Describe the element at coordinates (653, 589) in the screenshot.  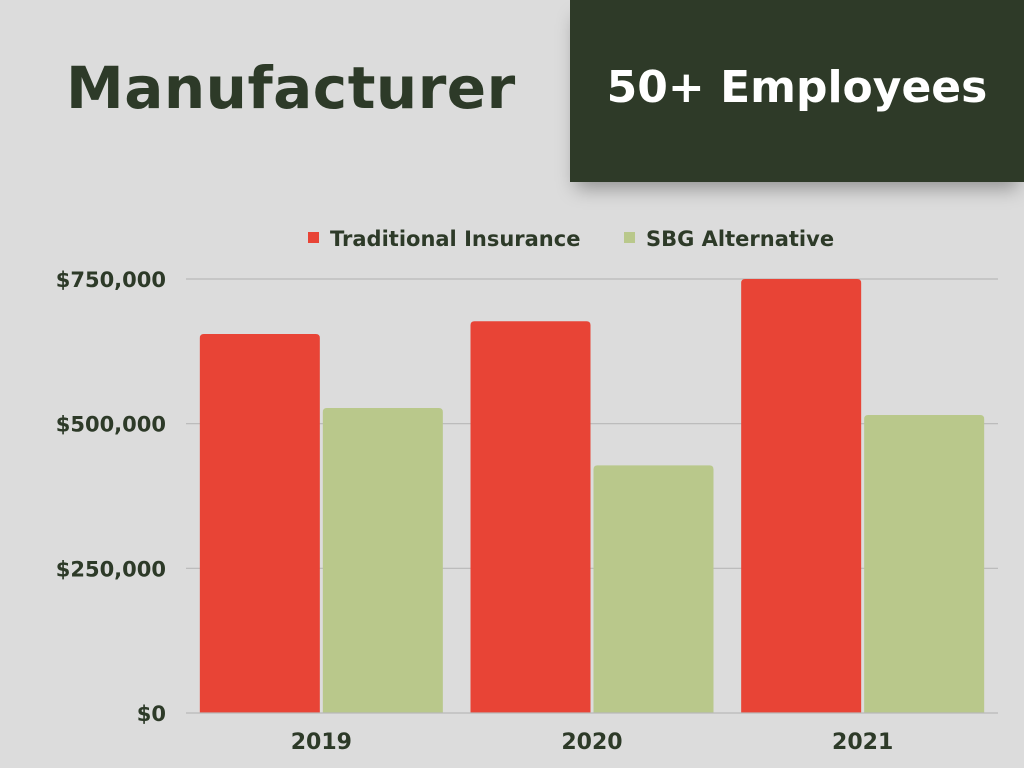
I see `bar-sbg-alternative-2020` at that location.